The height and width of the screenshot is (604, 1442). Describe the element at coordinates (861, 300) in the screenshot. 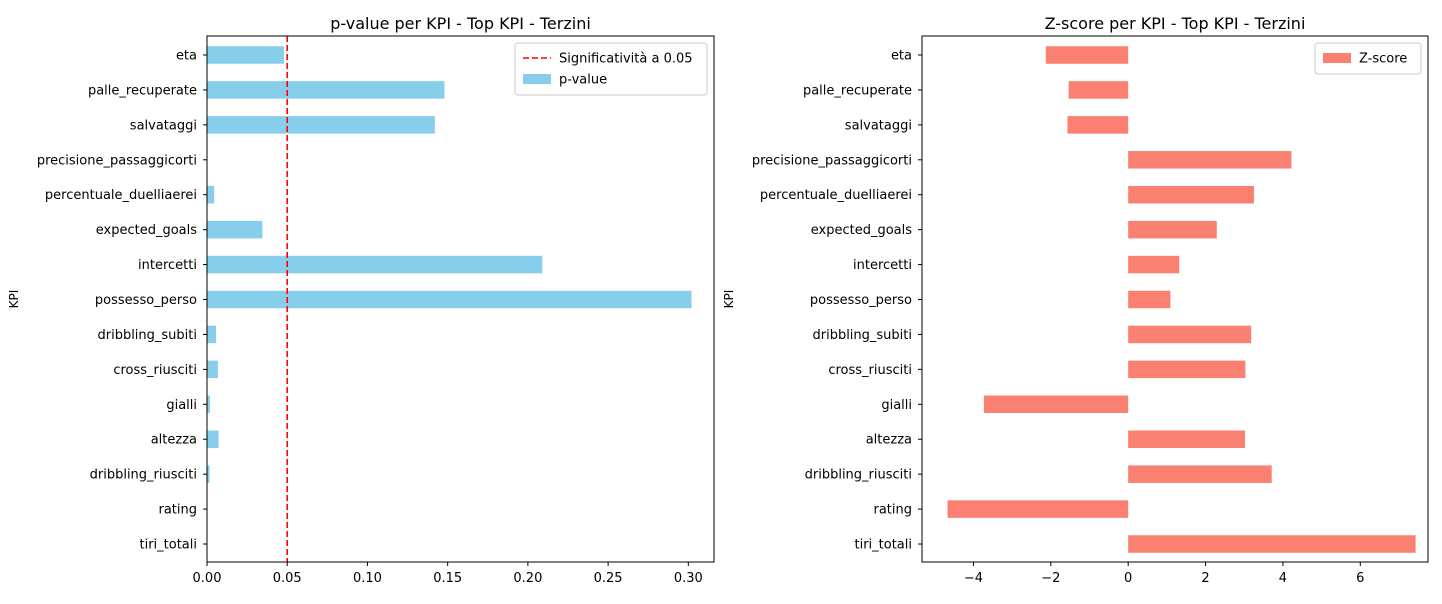

I see `zscore-y-tick-label: possesso_perso` at that location.